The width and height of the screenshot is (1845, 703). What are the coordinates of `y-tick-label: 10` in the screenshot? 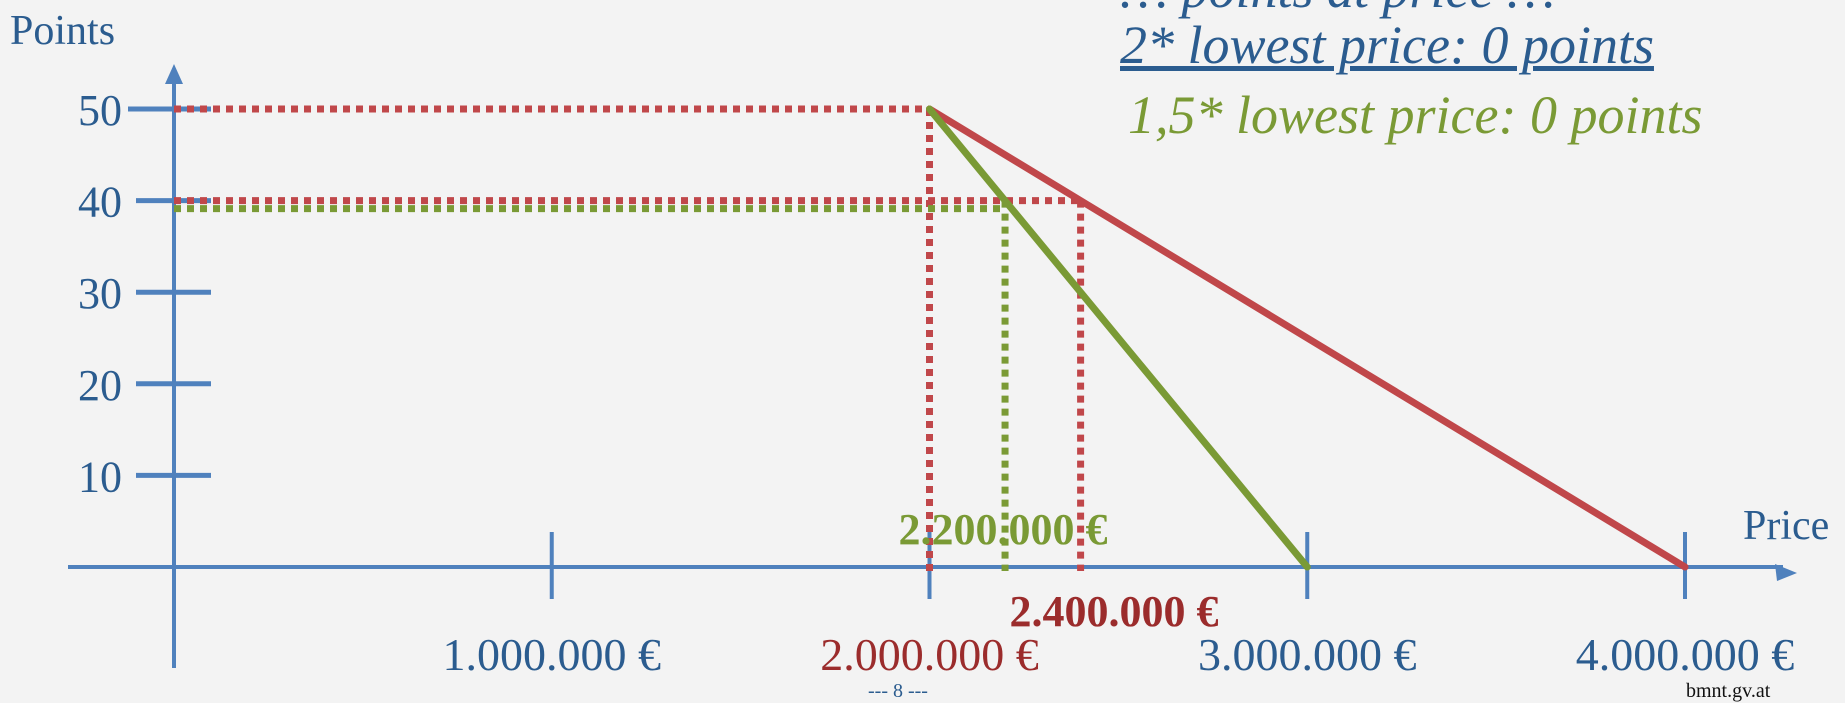 It's located at (100, 476).